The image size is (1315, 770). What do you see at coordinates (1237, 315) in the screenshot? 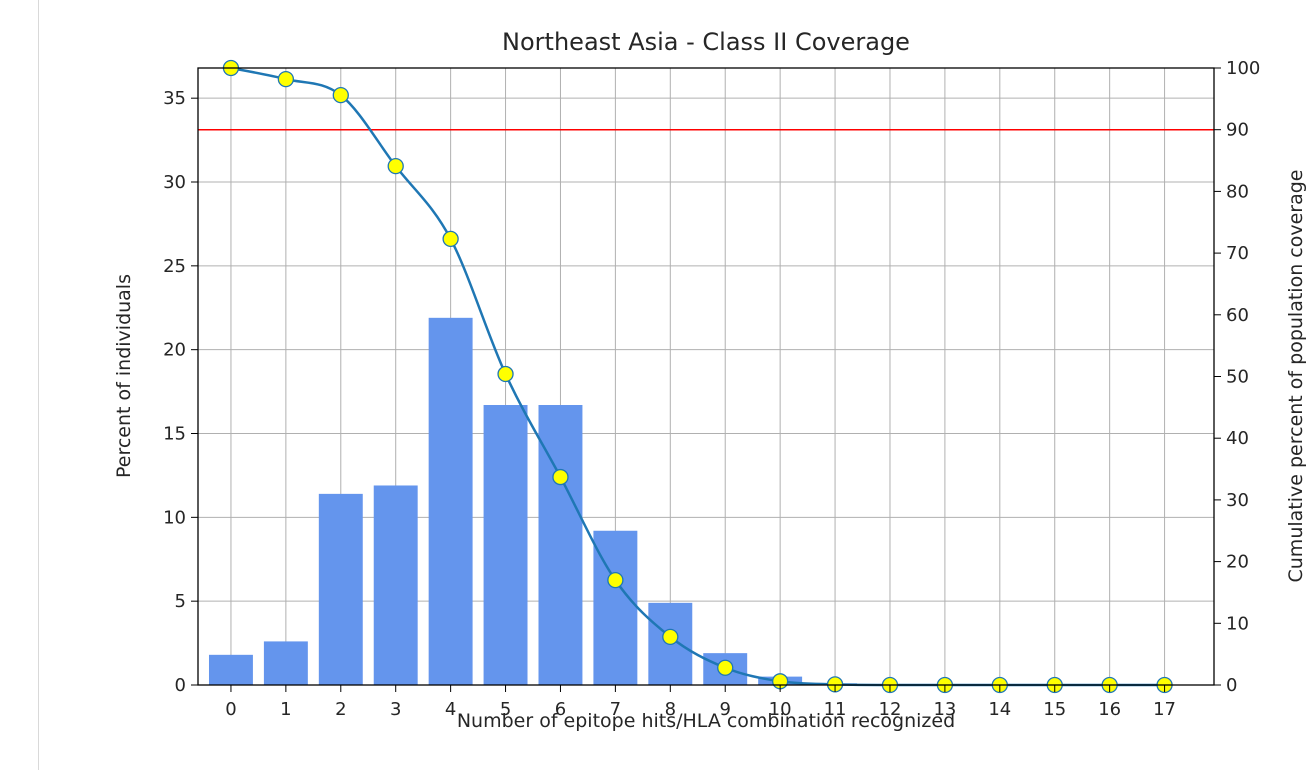
I see `y2-tick-label: 60` at bounding box center [1237, 315].